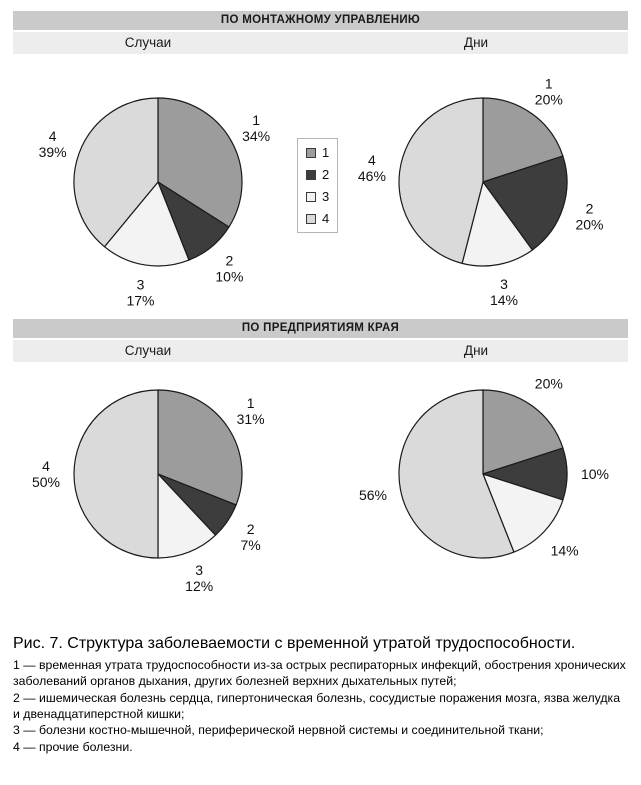 This screenshot has height=785, width=641. What do you see at coordinates (320, 20) in the screenshot?
I see `section-title-montage: ПО МОНТАЖНОМУ УПРАВЛЕНИЮ` at bounding box center [320, 20].